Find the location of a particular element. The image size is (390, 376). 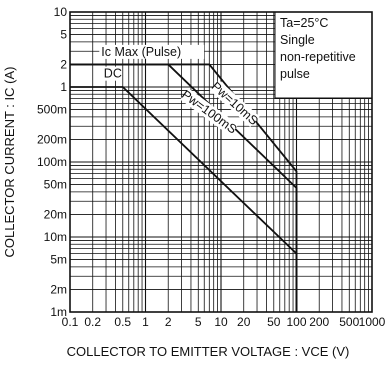

y-tick-label-3: 1 is located at coordinates (63, 87).